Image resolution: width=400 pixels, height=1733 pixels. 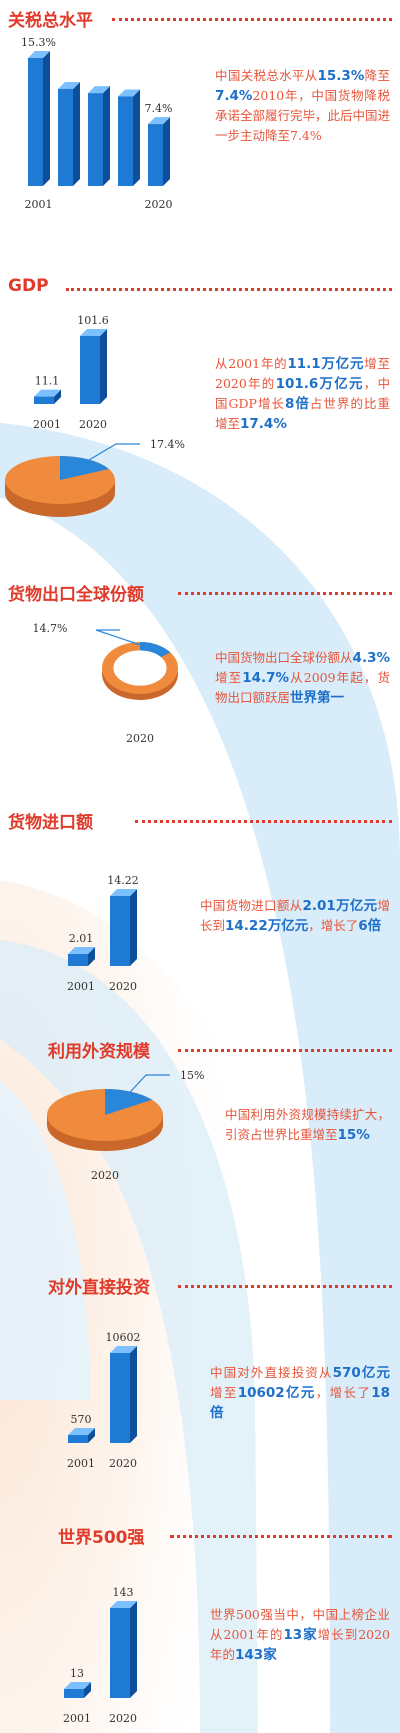 What do you see at coordinates (302, 687) in the screenshot?
I see `description-text: 从2009年起，货物出口额跃居` at bounding box center [302, 687].